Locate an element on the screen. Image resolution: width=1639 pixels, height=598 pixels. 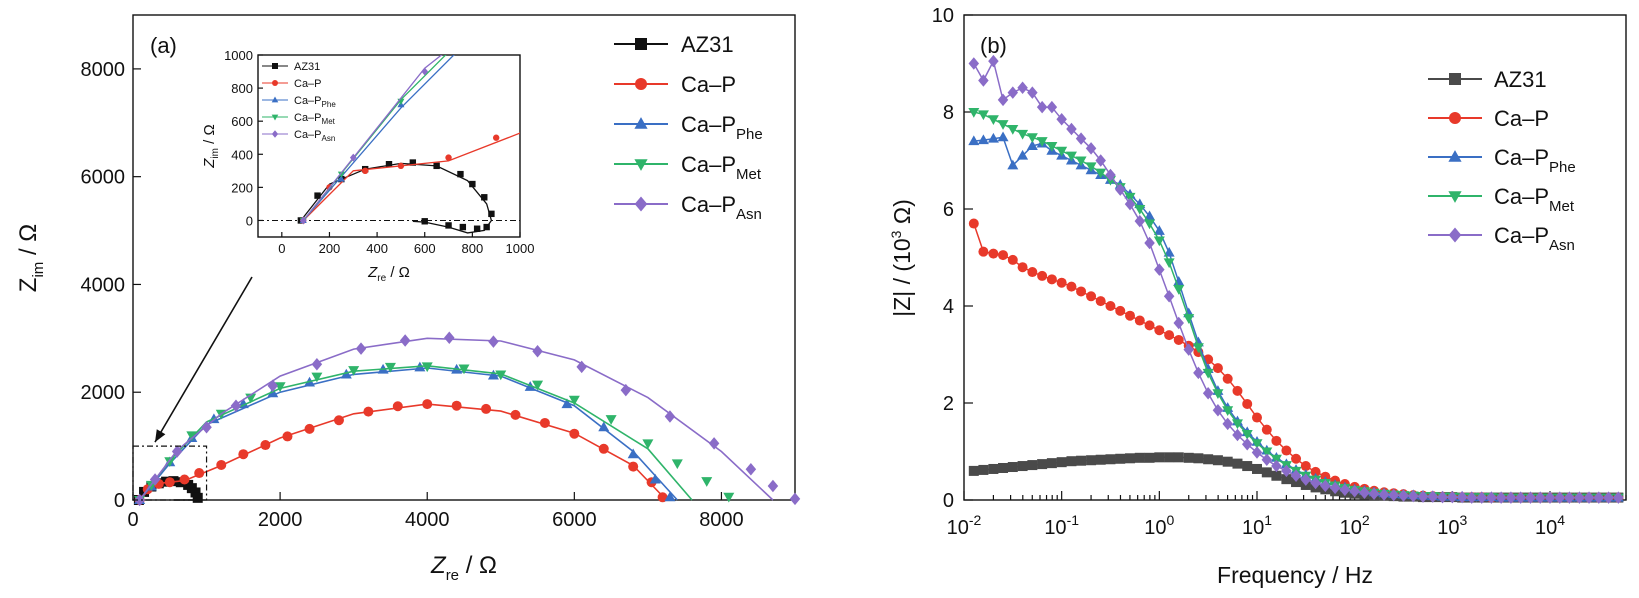
inset-y-tick-label: 1000 is located at coordinates (238, 55).